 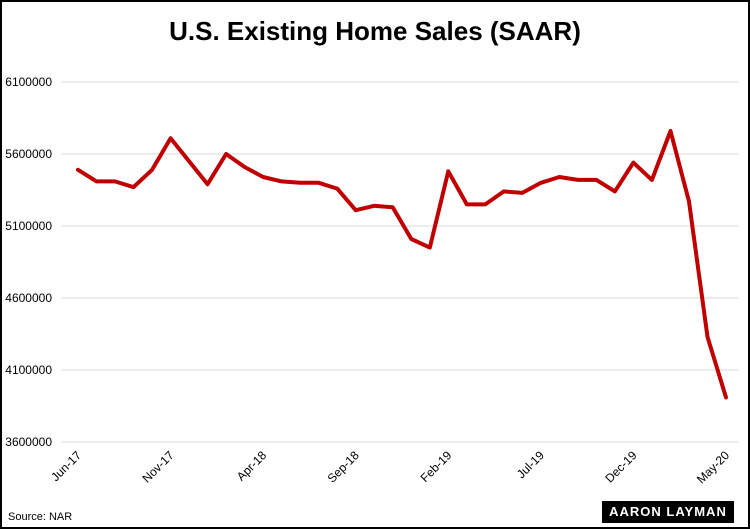 I want to click on x-tick-label: Sep-18, so click(x=343, y=466).